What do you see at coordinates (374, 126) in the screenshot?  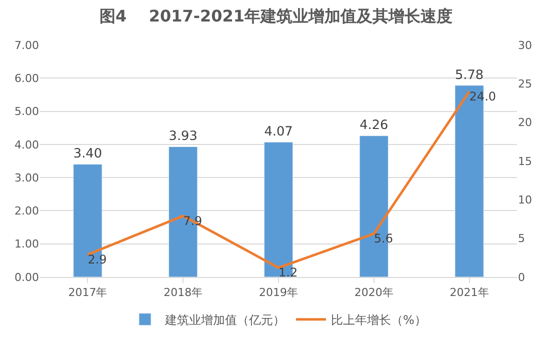 I see `data-label: 4.26` at bounding box center [374, 126].